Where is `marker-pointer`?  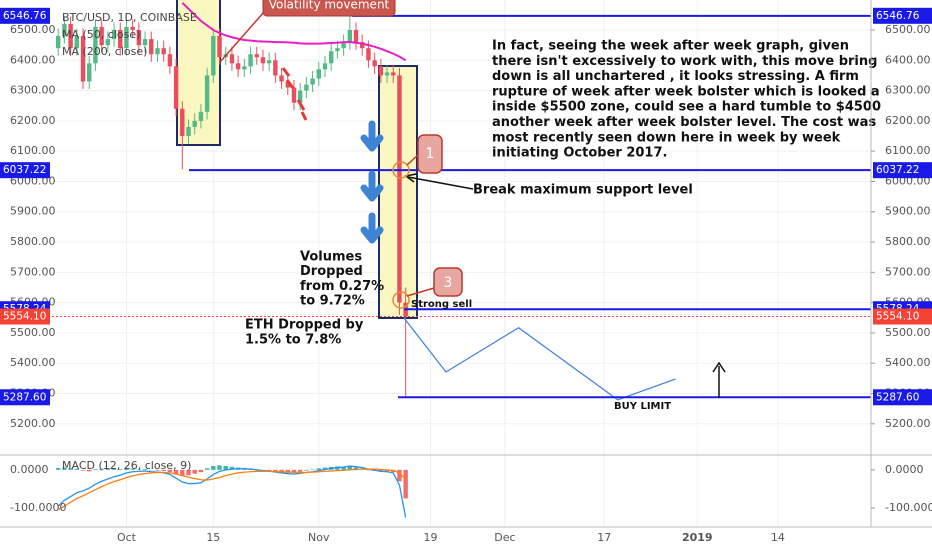
marker-pointer is located at coordinates (412, 160).